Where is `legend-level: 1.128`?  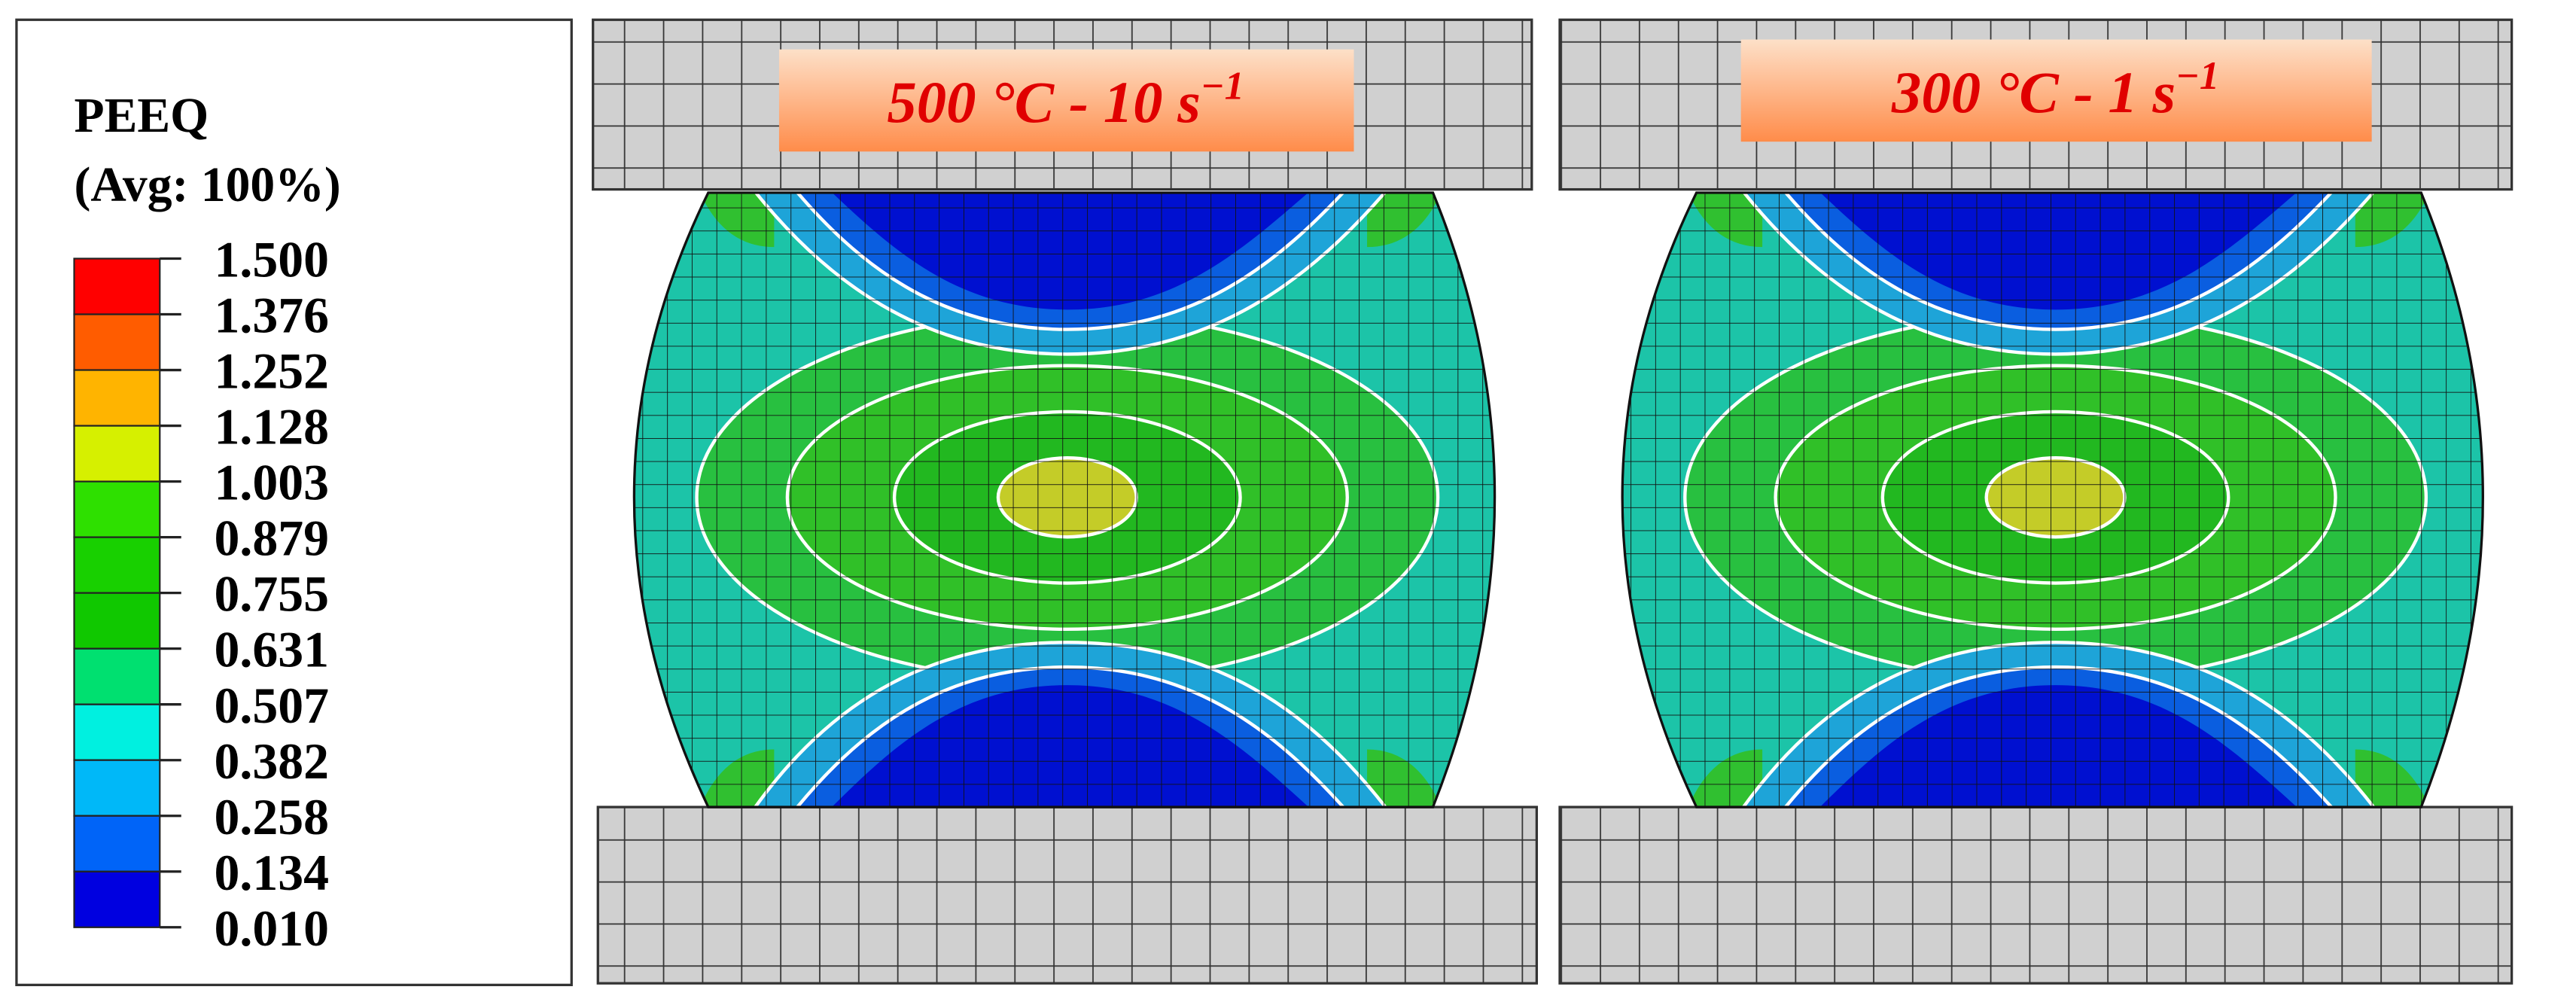
legend-level: 1.128 is located at coordinates (271, 427).